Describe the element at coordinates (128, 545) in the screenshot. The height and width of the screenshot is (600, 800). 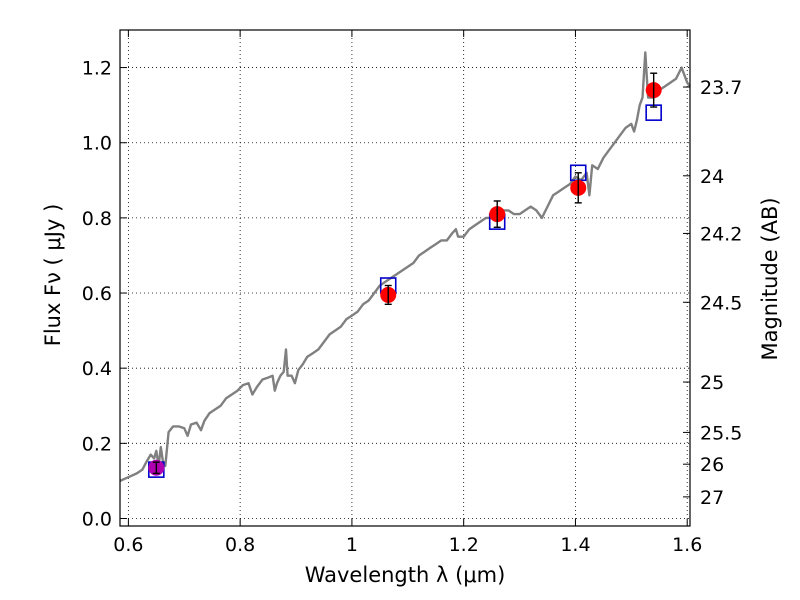
I see `x-tick-label: 0.6` at that location.